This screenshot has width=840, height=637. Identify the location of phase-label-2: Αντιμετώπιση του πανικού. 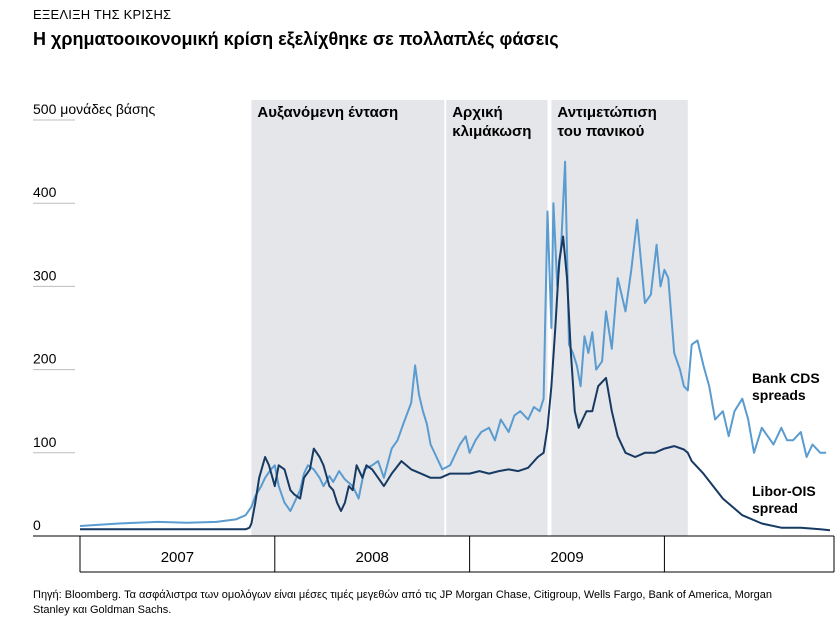
(606, 122).